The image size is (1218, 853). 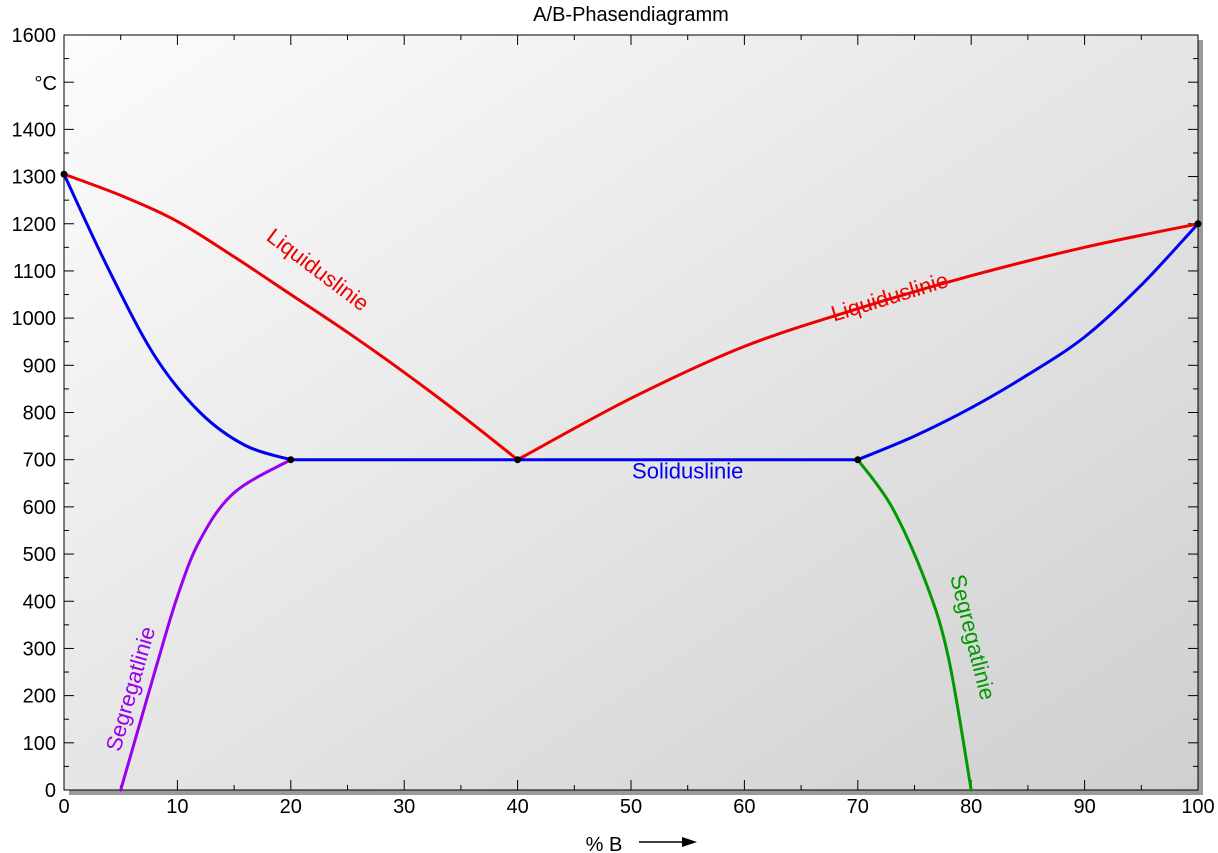 I want to click on x-tick-label: 50, so click(x=631, y=807).